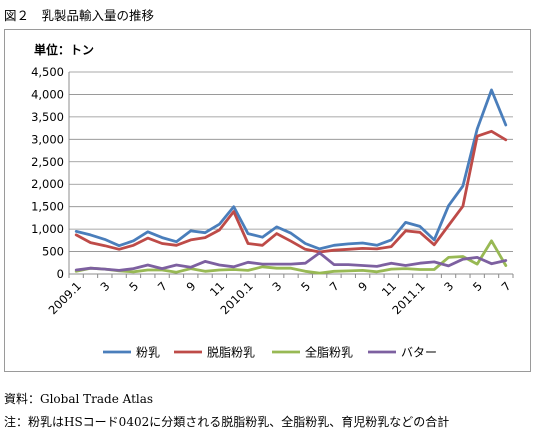  What do you see at coordinates (60, 274) in the screenshot?
I see `y-tick-label: 0` at bounding box center [60, 274].